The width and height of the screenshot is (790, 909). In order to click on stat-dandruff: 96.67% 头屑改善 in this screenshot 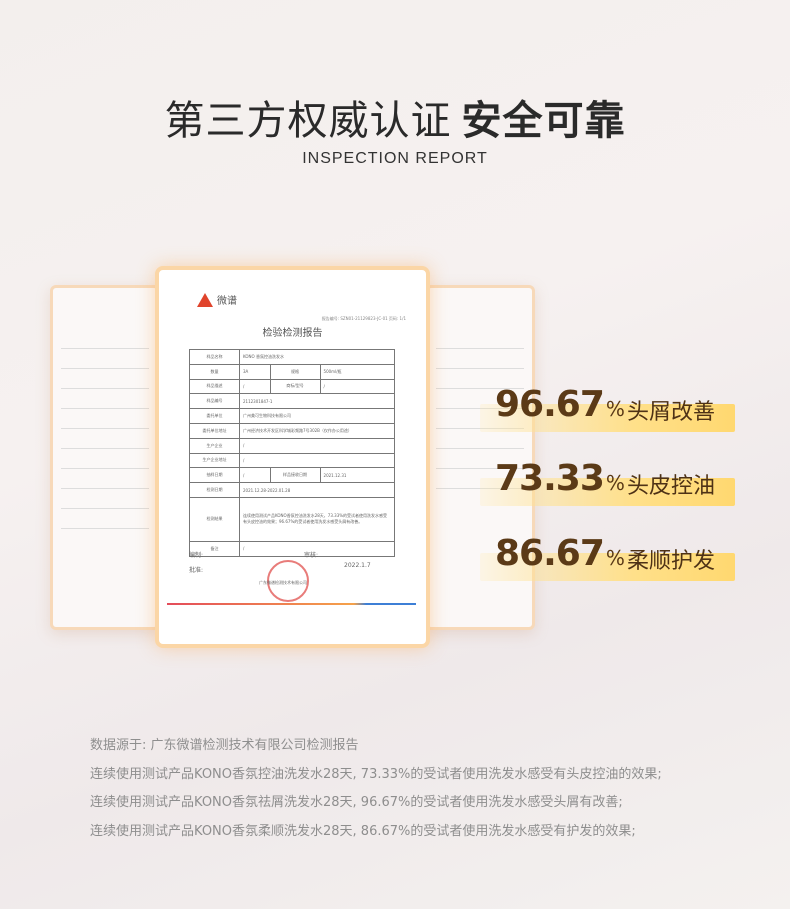, I will do `click(607, 405)`.